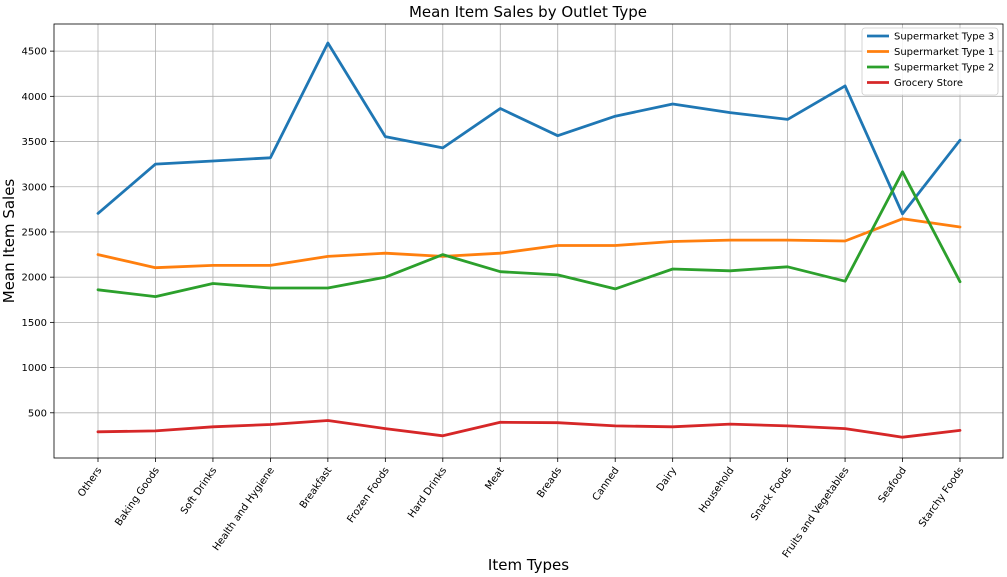 Image resolution: width=1007 pixels, height=577 pixels. I want to click on y-tick-label: 500, so click(37, 413).